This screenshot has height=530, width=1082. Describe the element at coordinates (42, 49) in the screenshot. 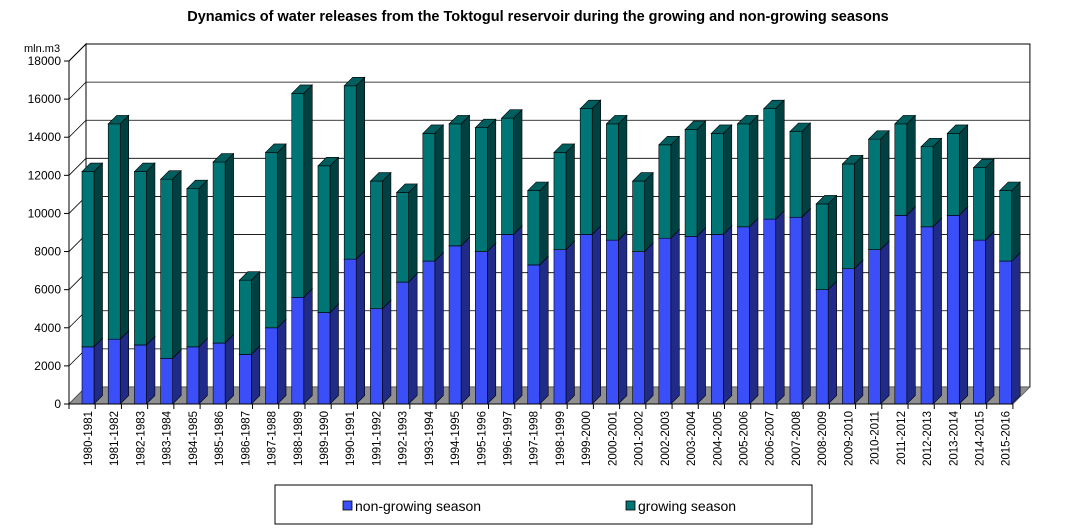

I see `y-axis-label: mln.m3` at that location.